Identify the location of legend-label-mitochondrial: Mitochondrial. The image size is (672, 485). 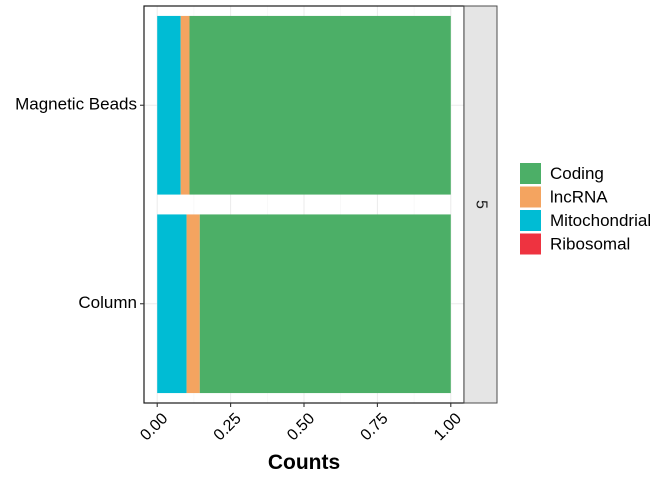
(600, 220).